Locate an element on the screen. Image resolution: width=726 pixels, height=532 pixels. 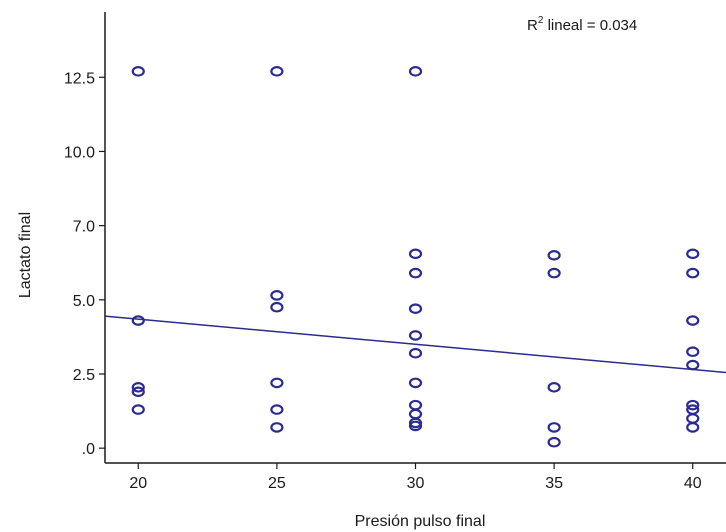
r-squared-annotation: R2 lineal = 0.034 is located at coordinates (582, 24).